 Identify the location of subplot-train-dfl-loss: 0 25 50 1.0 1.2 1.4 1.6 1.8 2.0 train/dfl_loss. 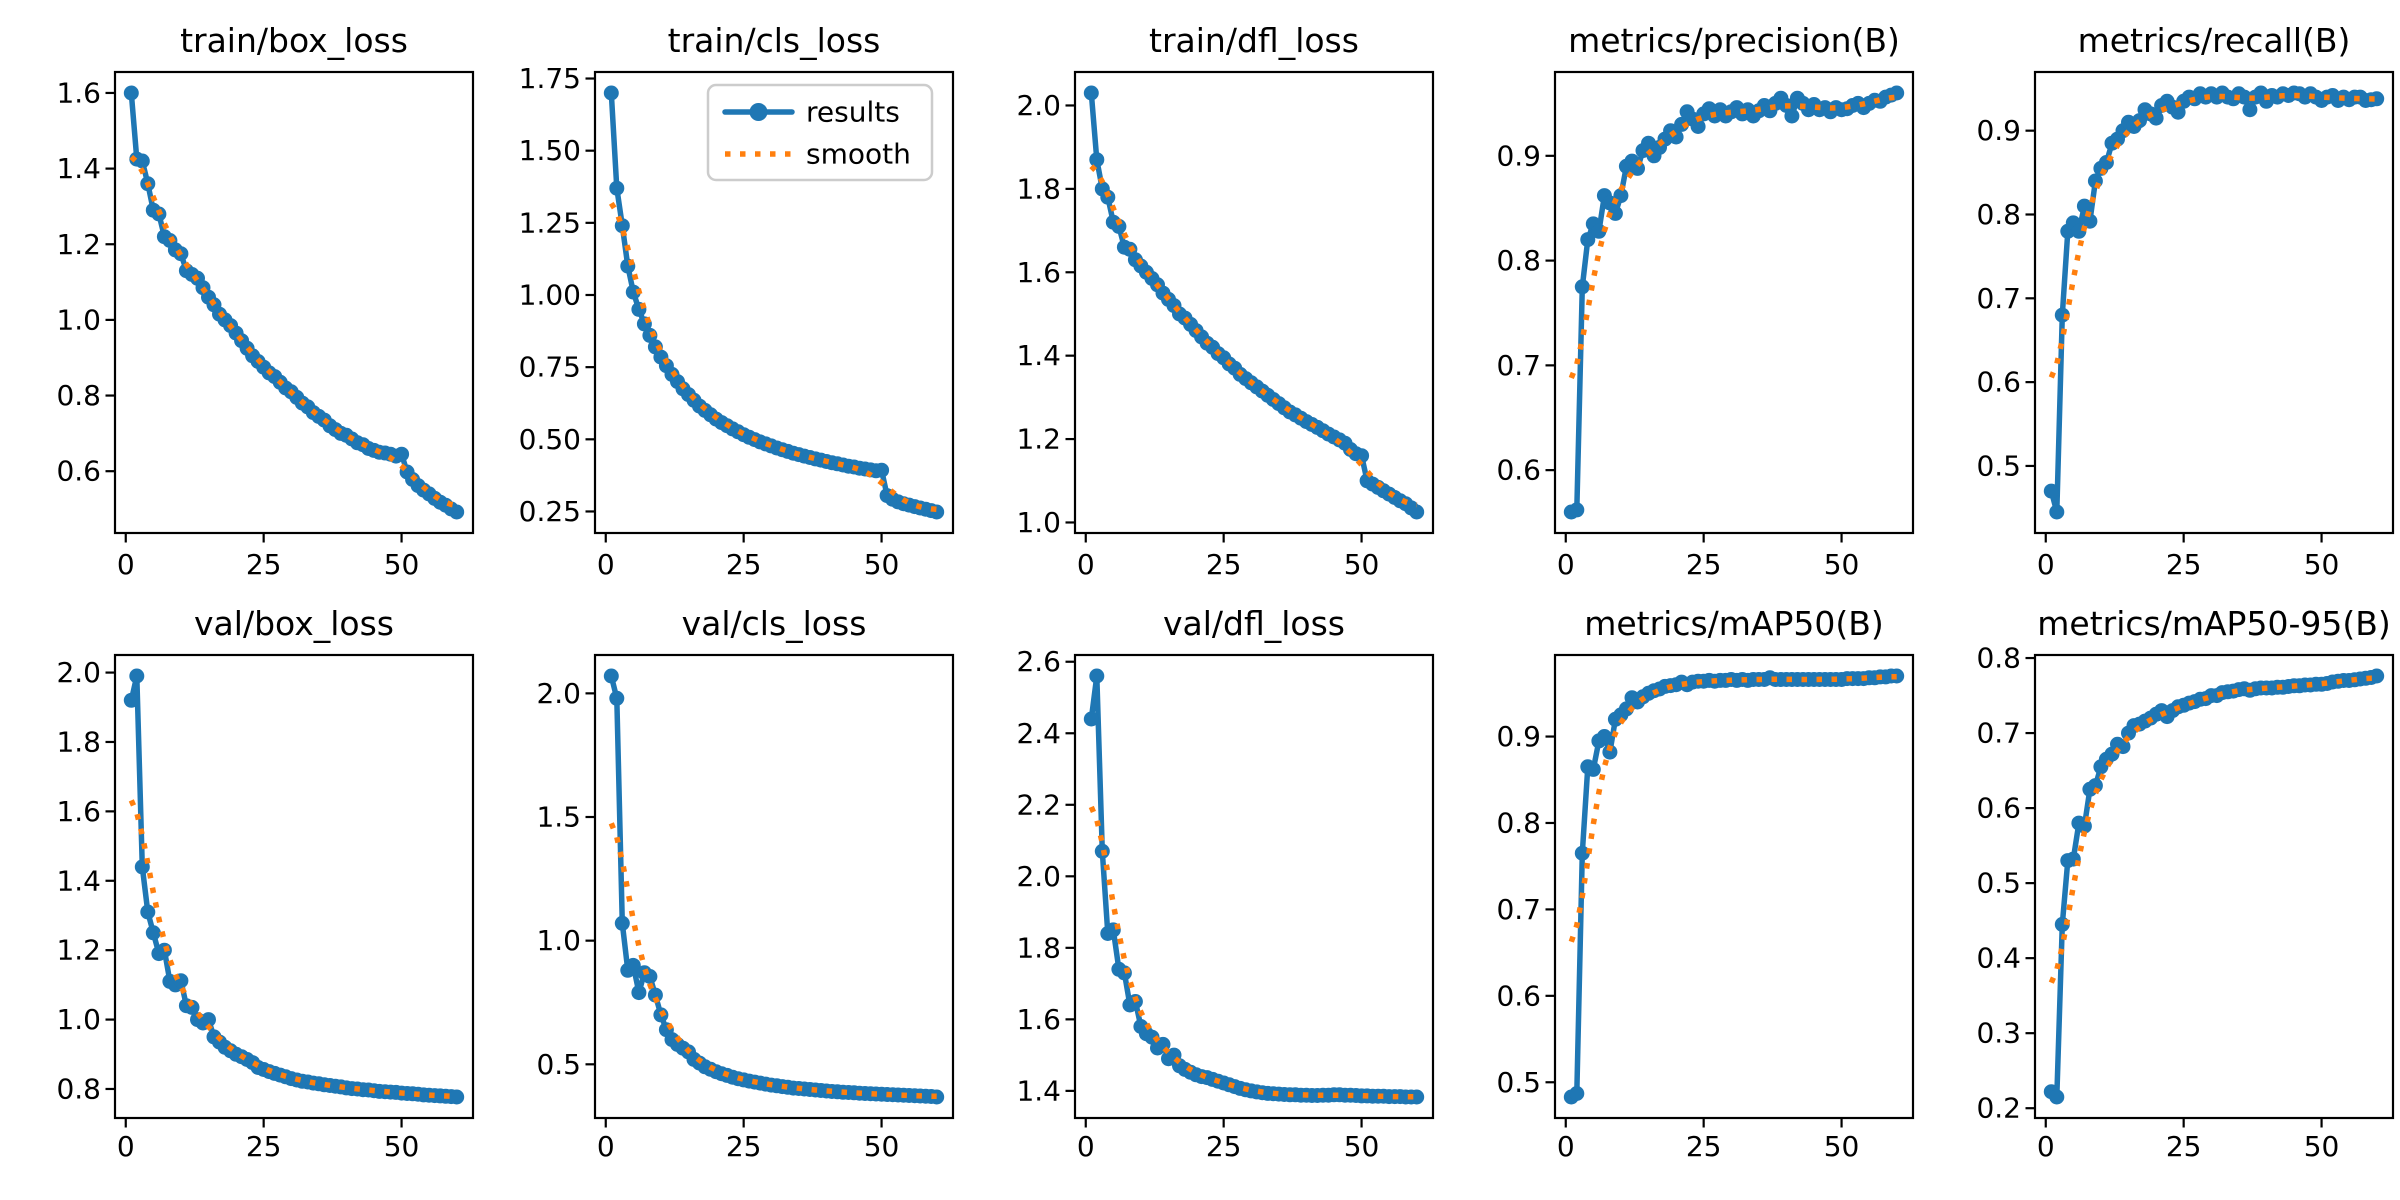
(1225, 301).